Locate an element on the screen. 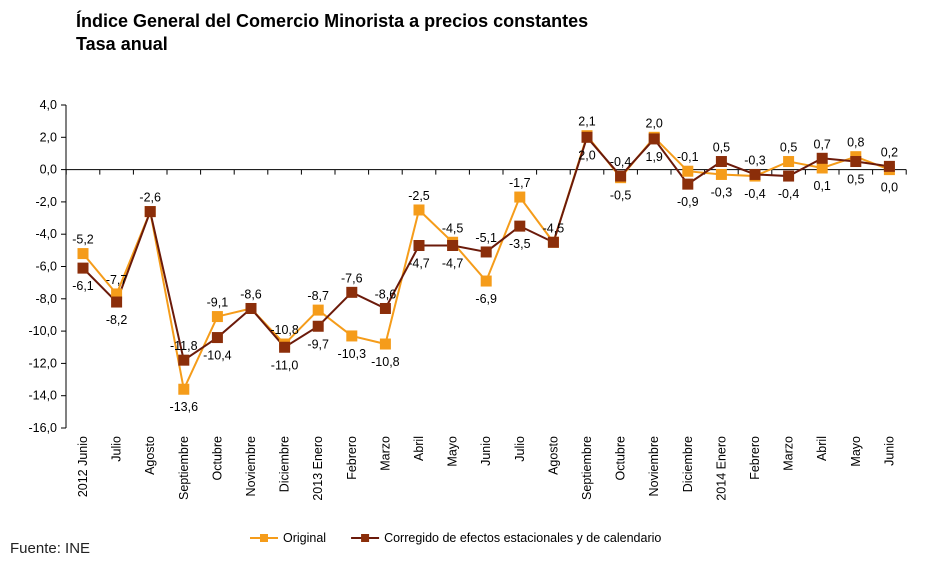 Image resolution: width=926 pixels, height=576 pixels. data-label: -2,6 is located at coordinates (150, 198).